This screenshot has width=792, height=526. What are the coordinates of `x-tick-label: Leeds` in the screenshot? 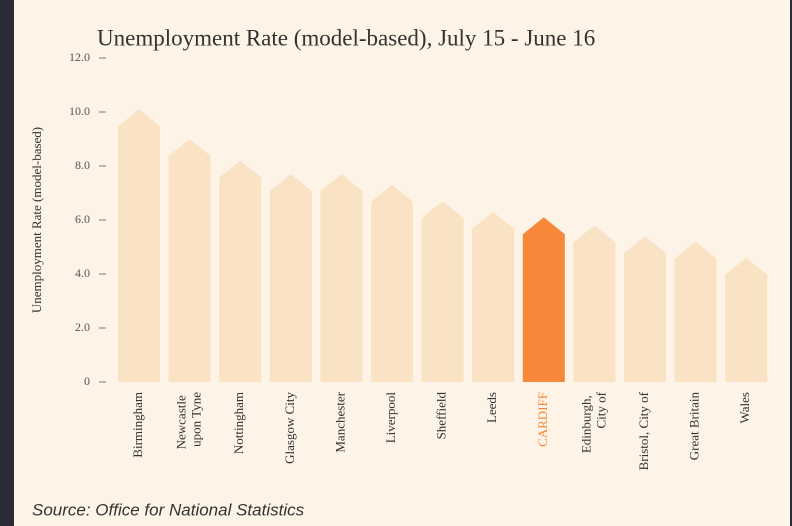 It's located at (491, 407).